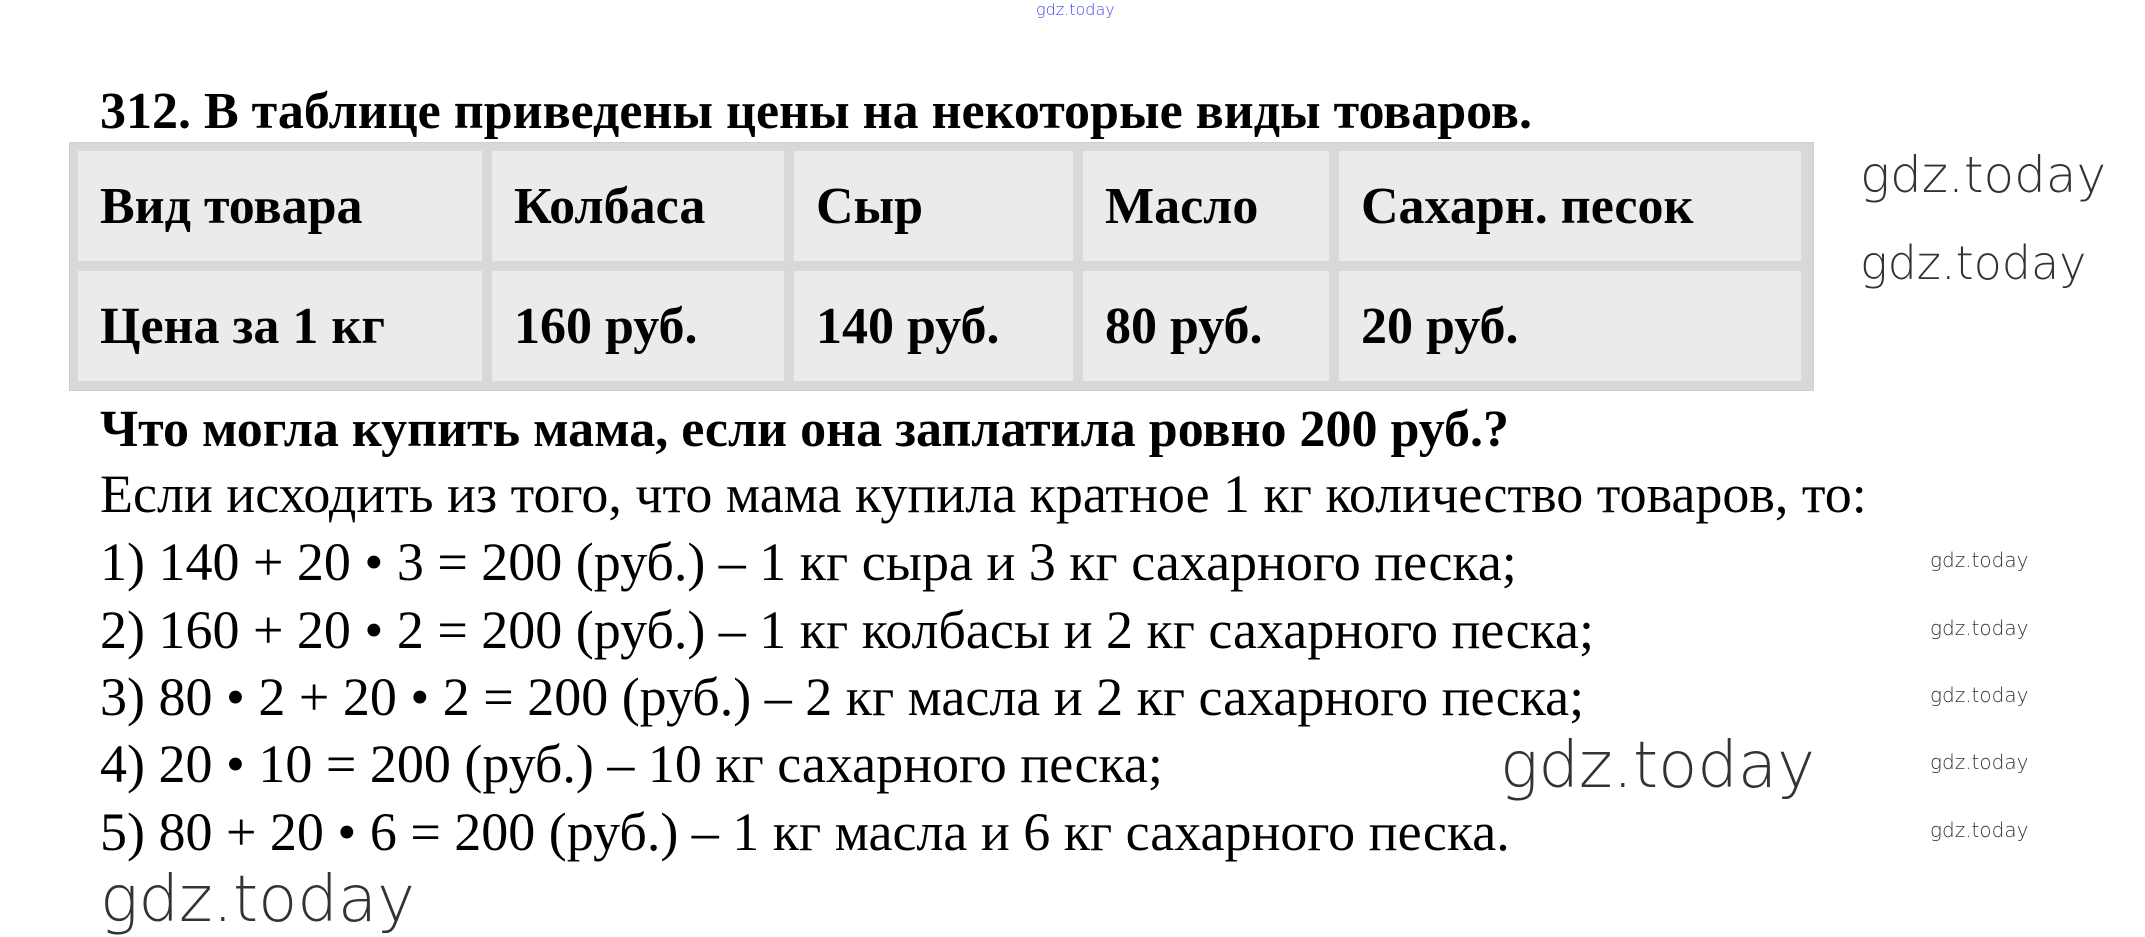  What do you see at coordinates (1570, 206) in the screenshot?
I see `table-header-cell: Сахарн. песок` at bounding box center [1570, 206].